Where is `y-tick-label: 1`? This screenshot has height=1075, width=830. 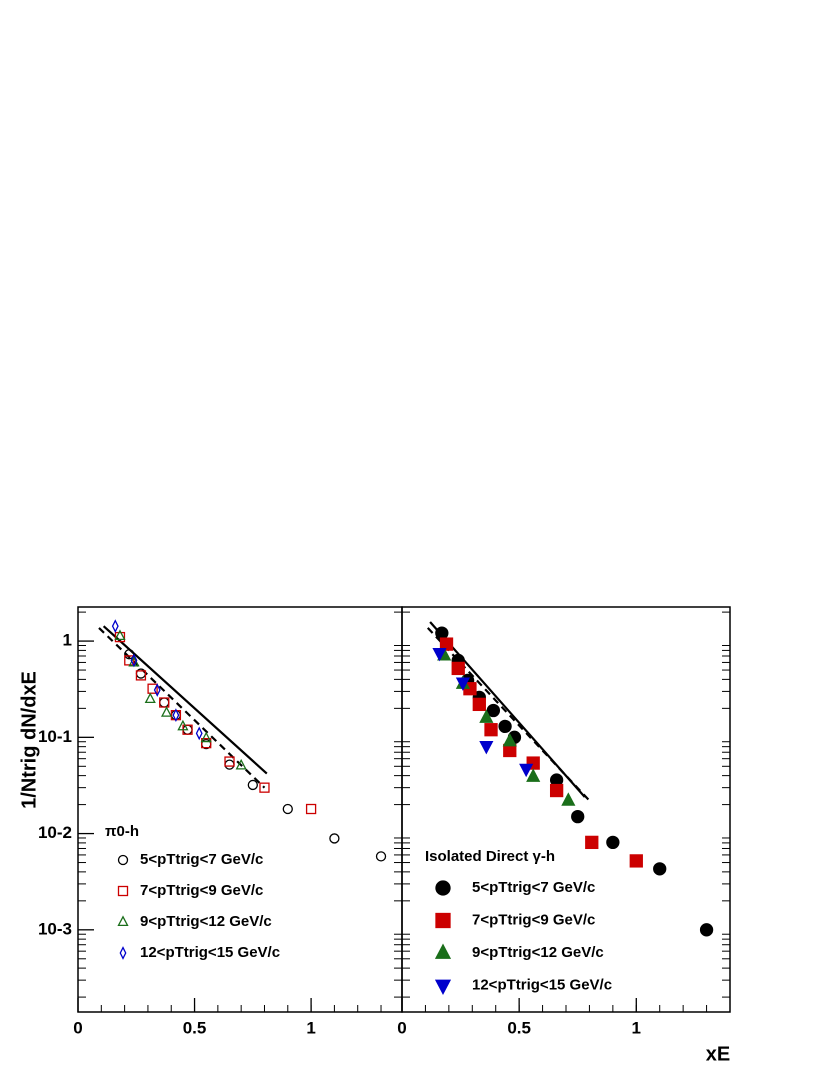
y-tick-label: 1 is located at coordinates (67, 640).